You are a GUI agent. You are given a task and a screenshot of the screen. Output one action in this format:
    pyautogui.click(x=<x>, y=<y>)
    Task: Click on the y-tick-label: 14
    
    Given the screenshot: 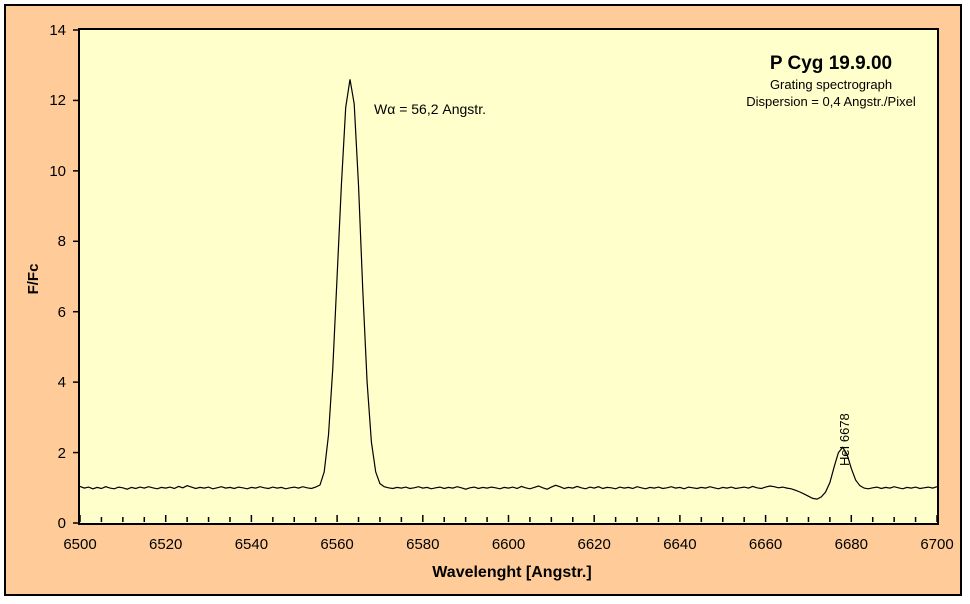 What is the action you would take?
    pyautogui.click(x=57, y=30)
    